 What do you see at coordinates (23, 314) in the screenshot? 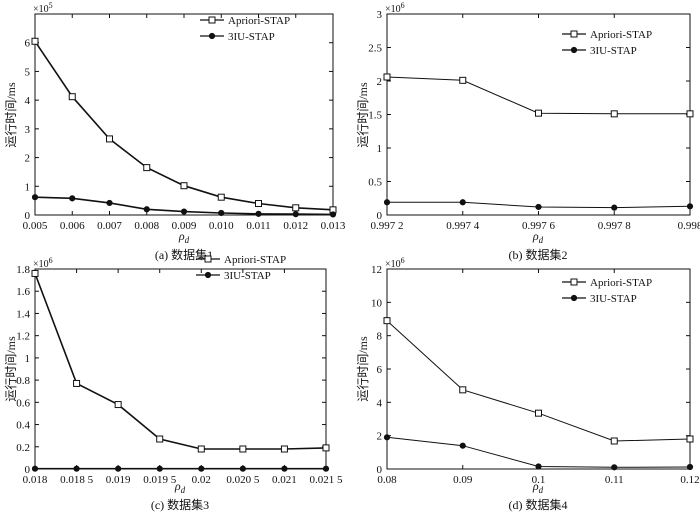
I see `y-tick-label: 1.4` at bounding box center [23, 314].